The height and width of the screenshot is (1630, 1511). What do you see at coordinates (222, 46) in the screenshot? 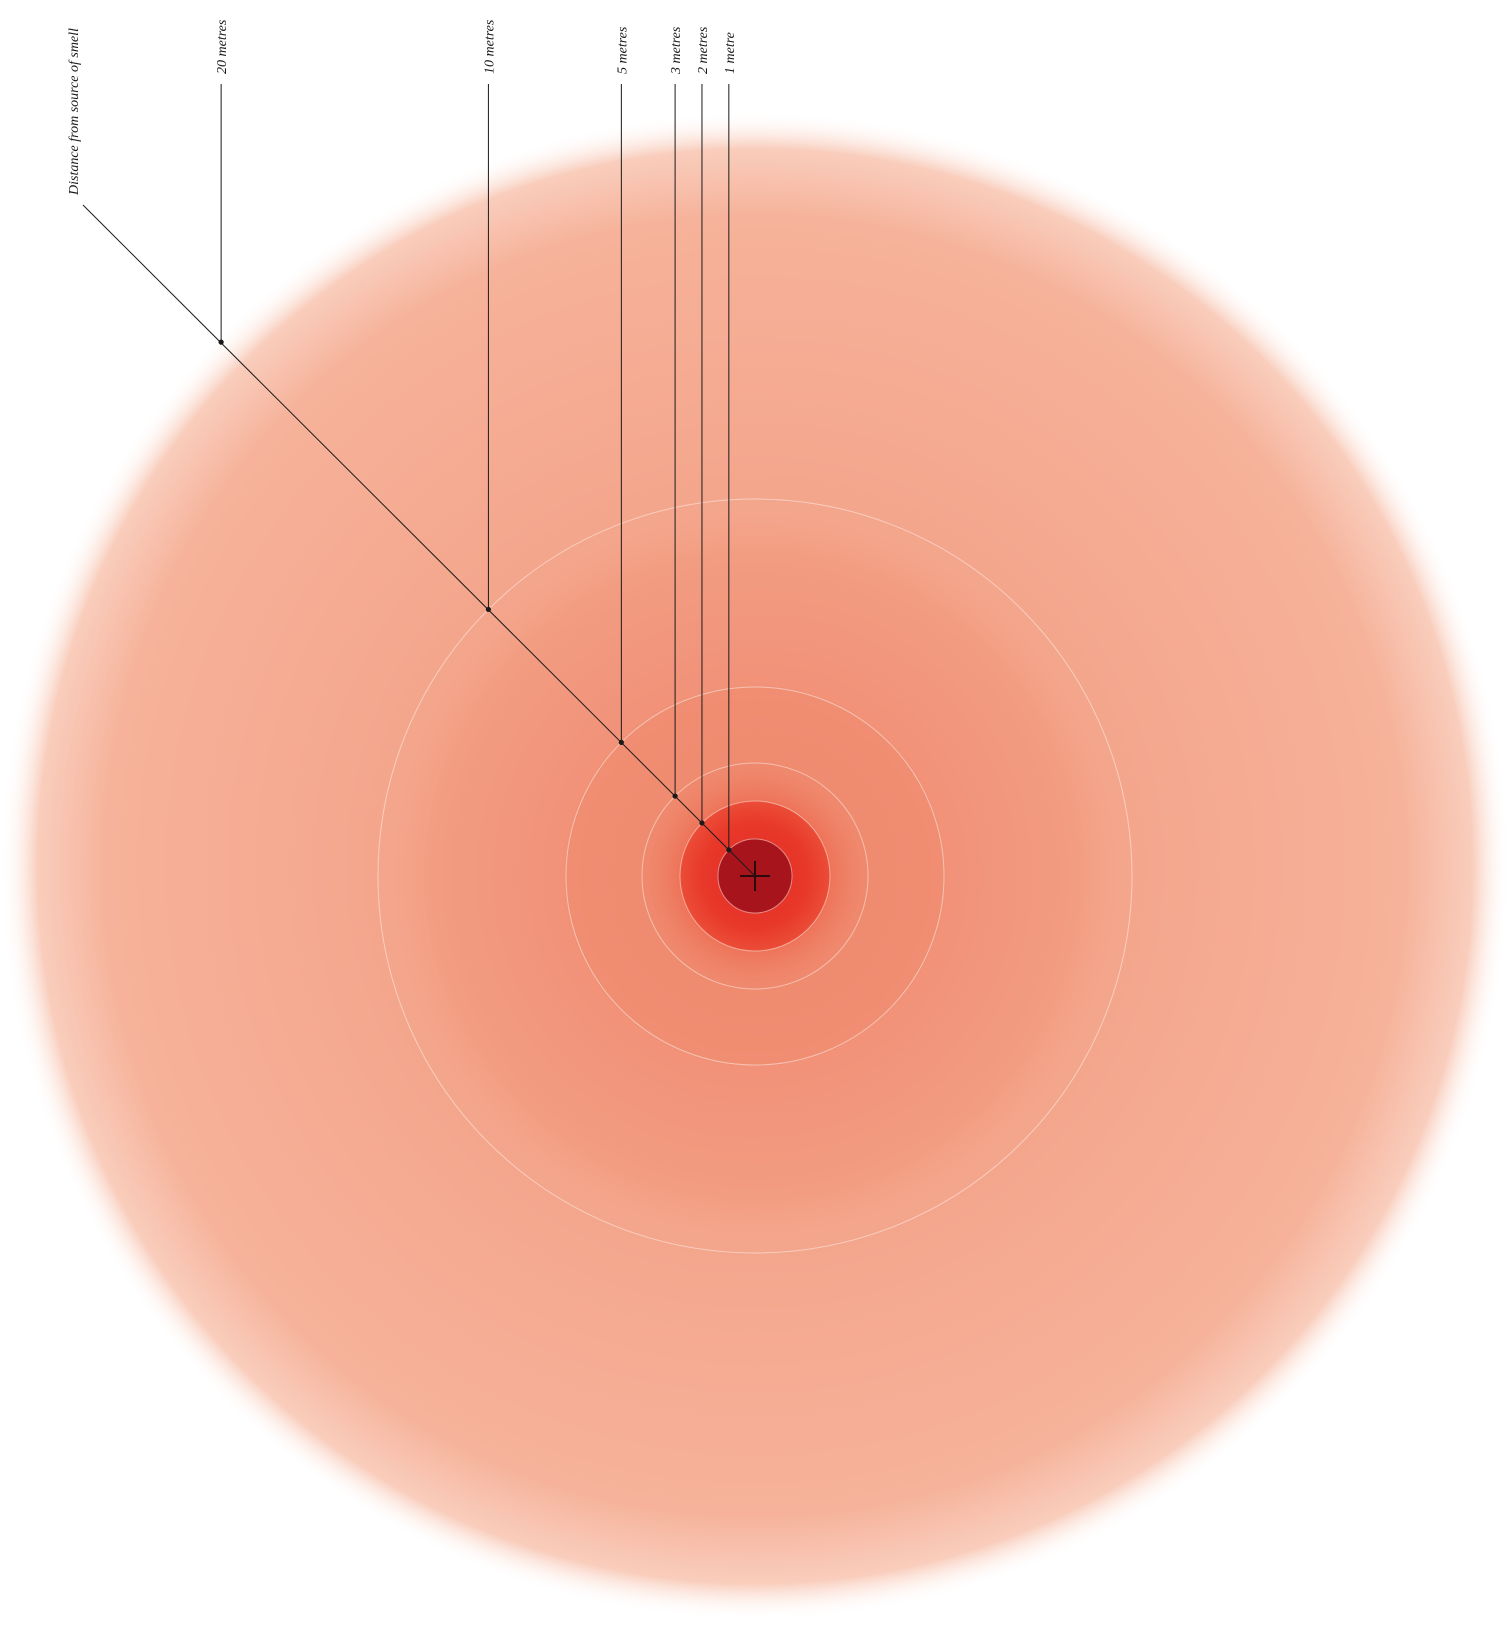
I see `label-20m: 20 metres` at bounding box center [222, 46].